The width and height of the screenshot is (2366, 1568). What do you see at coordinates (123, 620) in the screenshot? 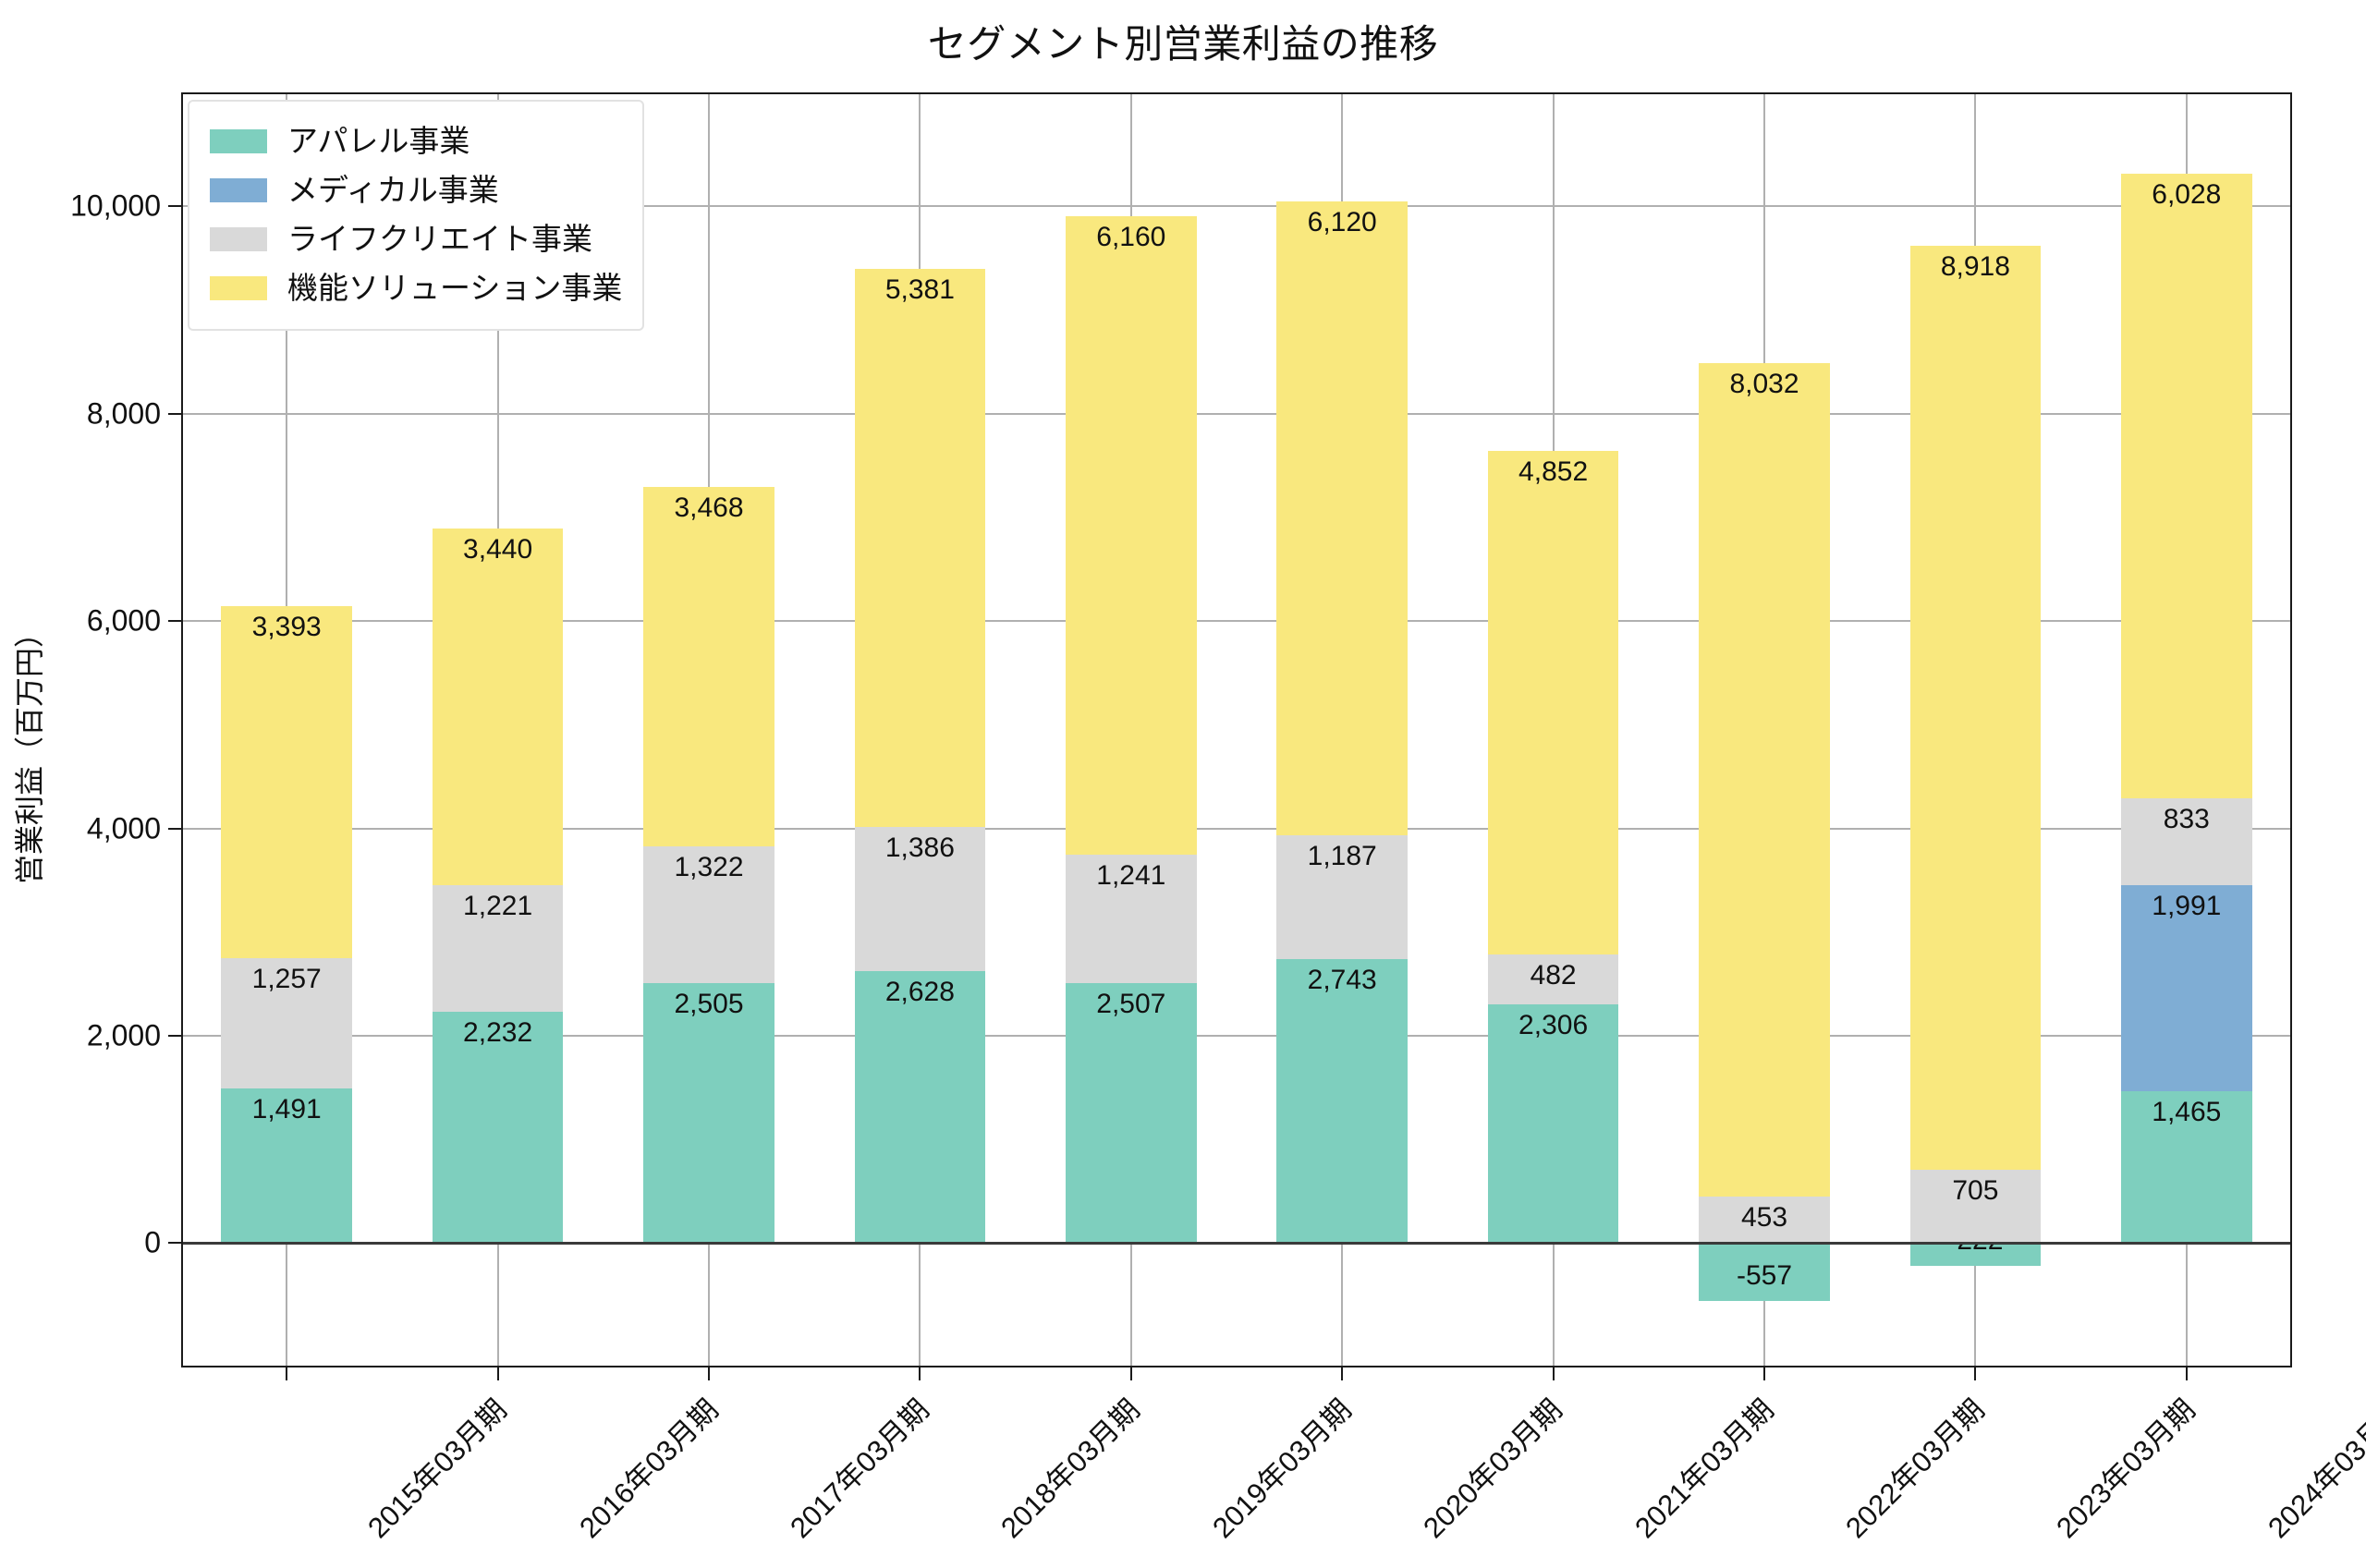
I see `y-axis-tick-label: 6,000` at bounding box center [123, 620].